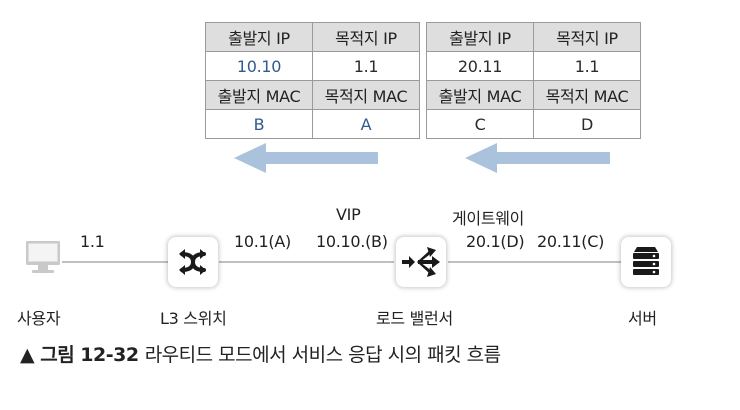 This screenshot has width=740, height=410. I want to click on load-balancer-arrows-icon, so click(421, 262).